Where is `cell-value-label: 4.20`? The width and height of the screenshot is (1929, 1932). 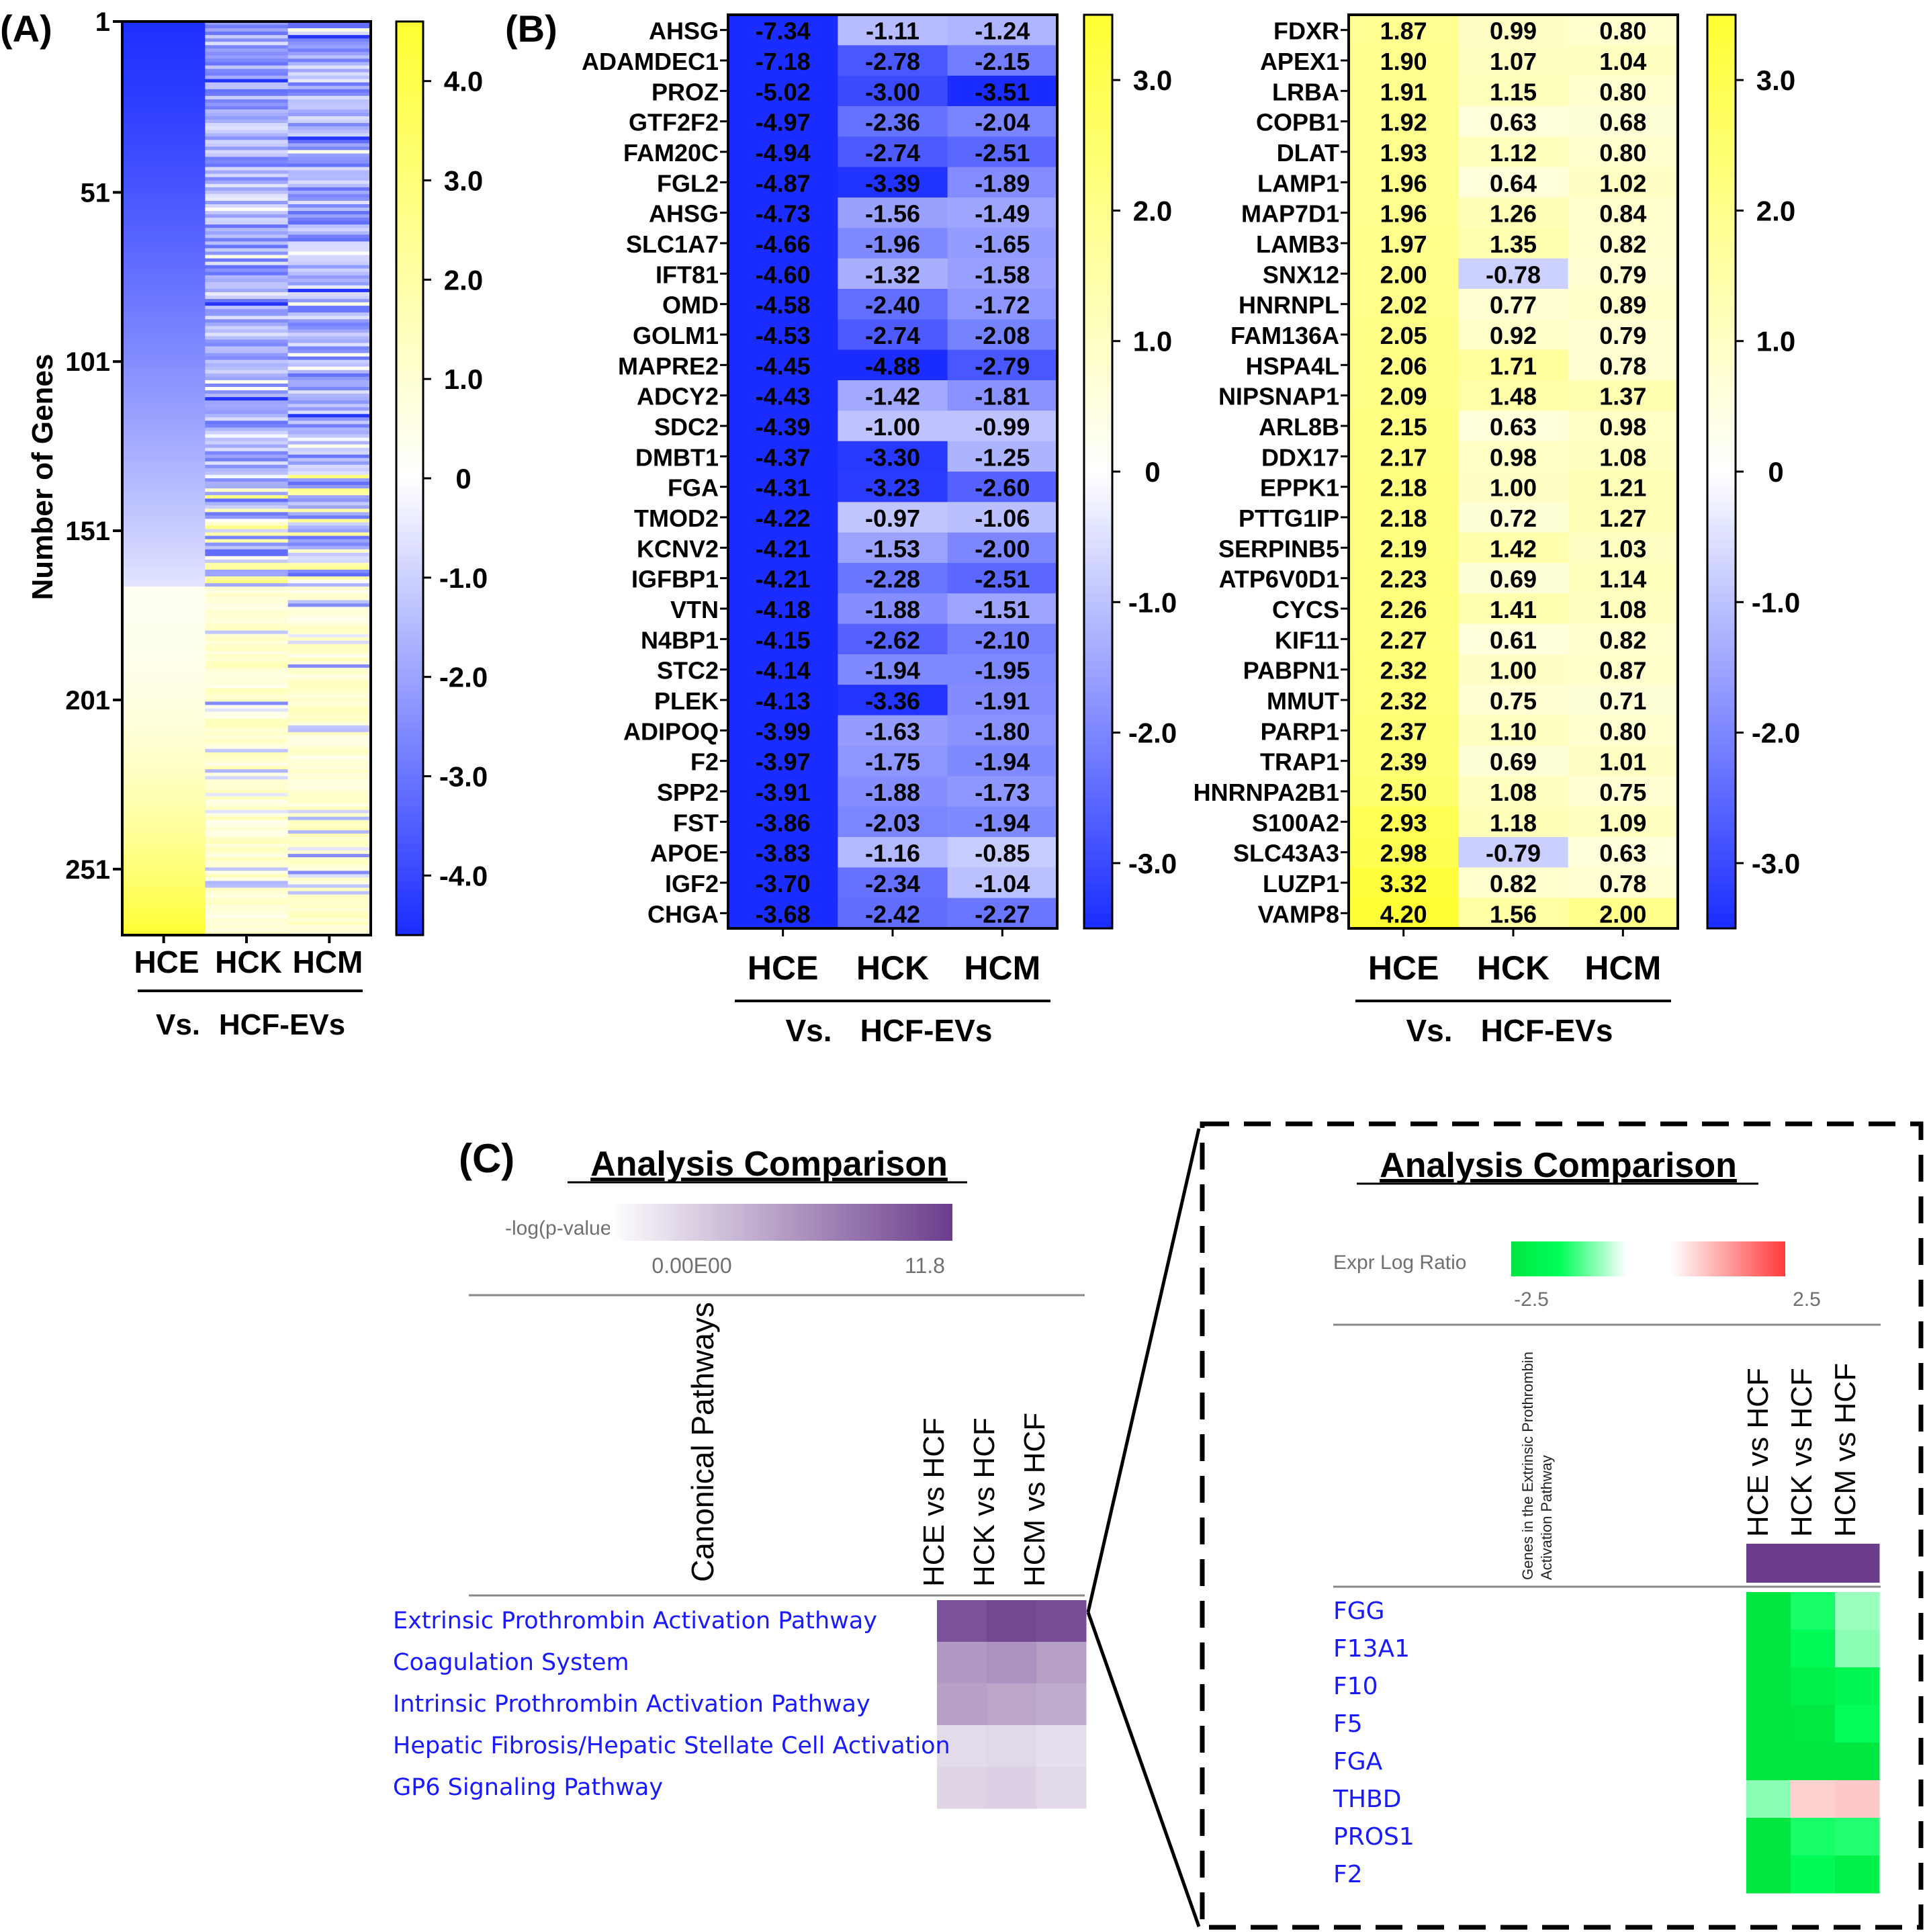 cell-value-label: 4.20 is located at coordinates (1403, 914).